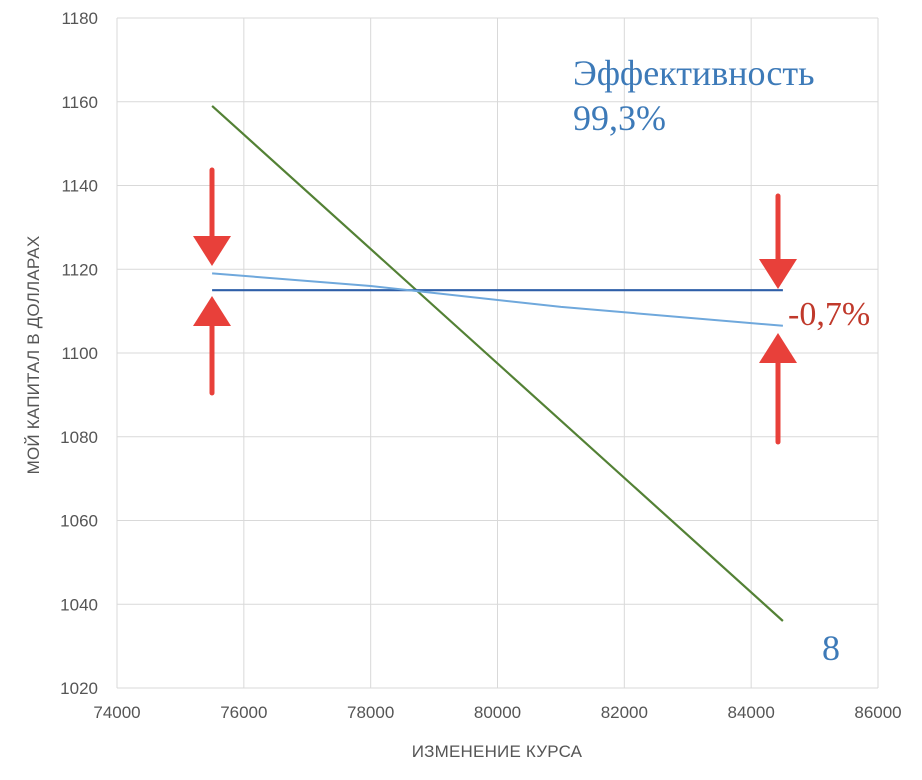  I want to click on y-tick-label: 1120, so click(79, 269).